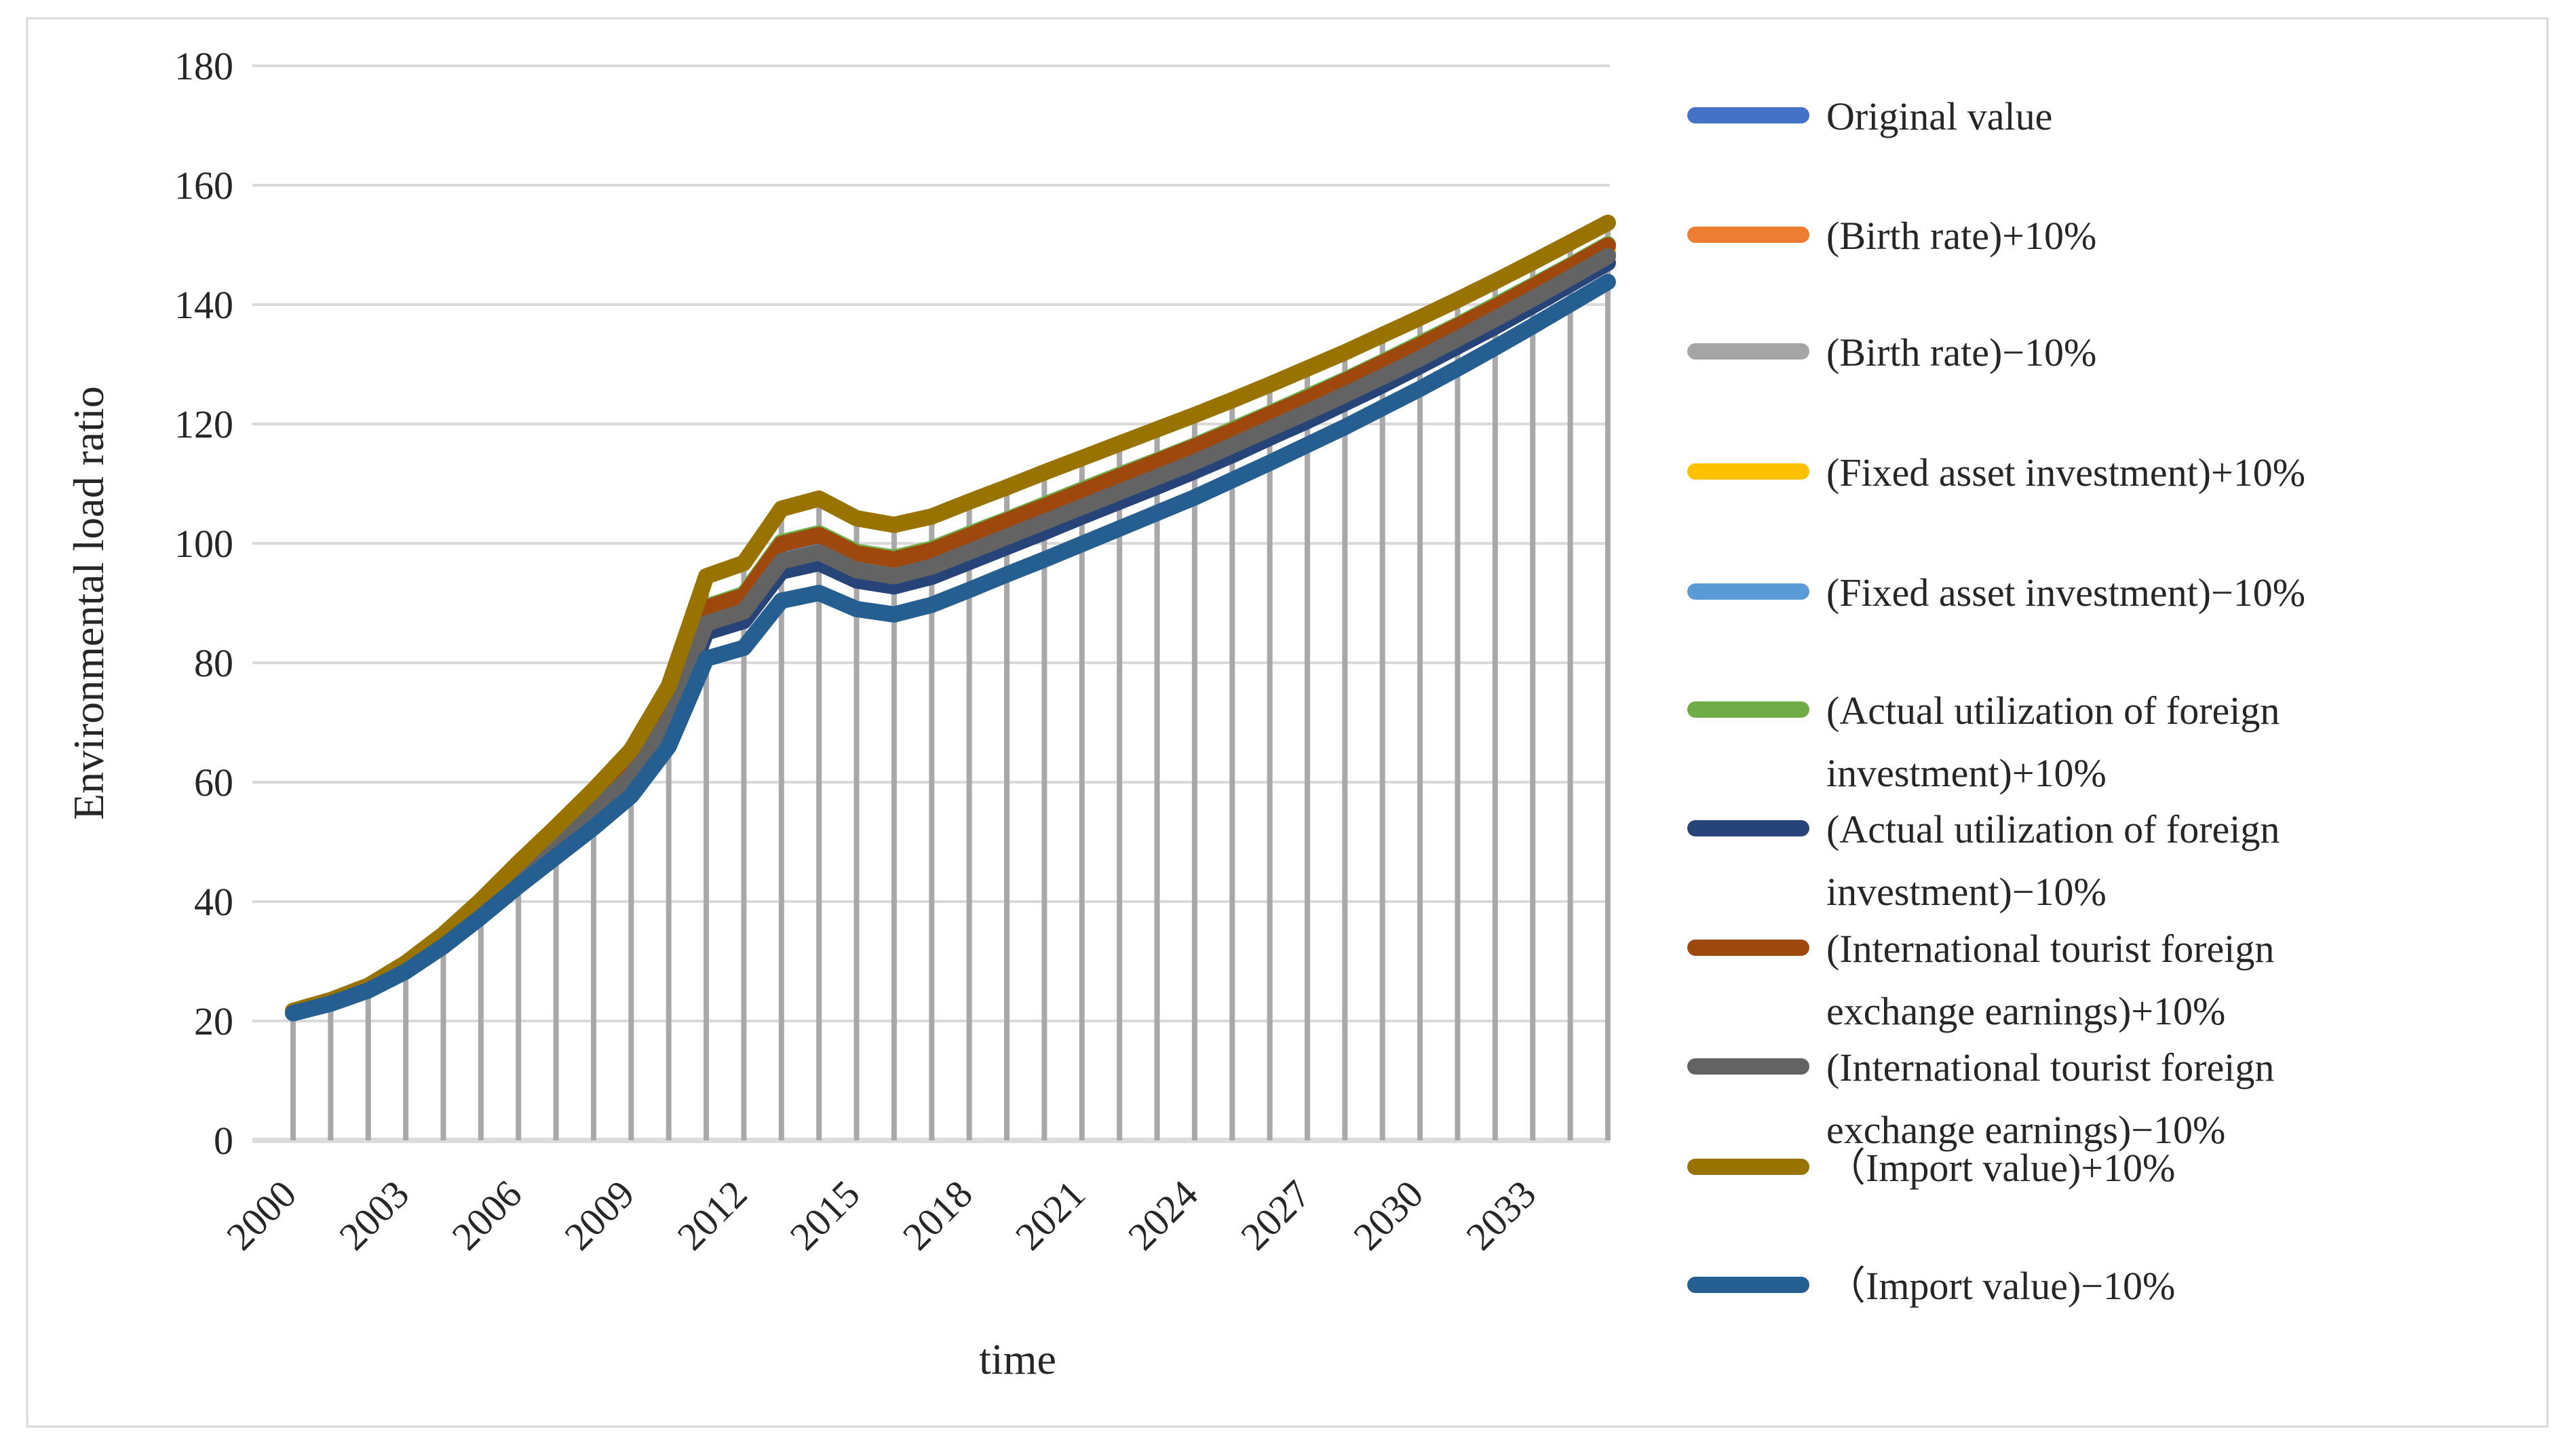 The height and width of the screenshot is (1447, 2576). I want to click on legend-item: (Birth rate)+10%, so click(1891, 236).